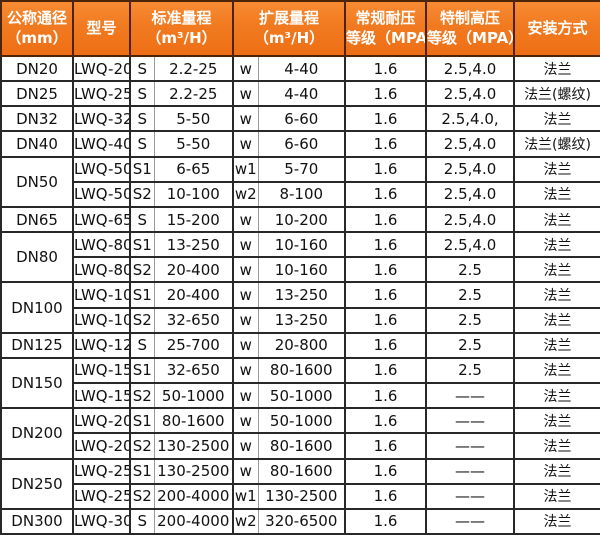  Describe the element at coordinates (385, 18) in the screenshot. I see `header-normal-pressure-line1: 常规耐压` at that location.